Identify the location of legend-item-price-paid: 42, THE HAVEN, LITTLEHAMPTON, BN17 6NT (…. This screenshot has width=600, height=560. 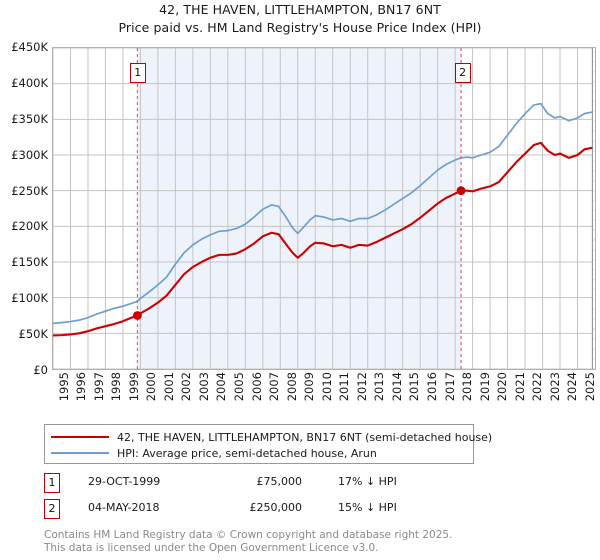
(271, 437).